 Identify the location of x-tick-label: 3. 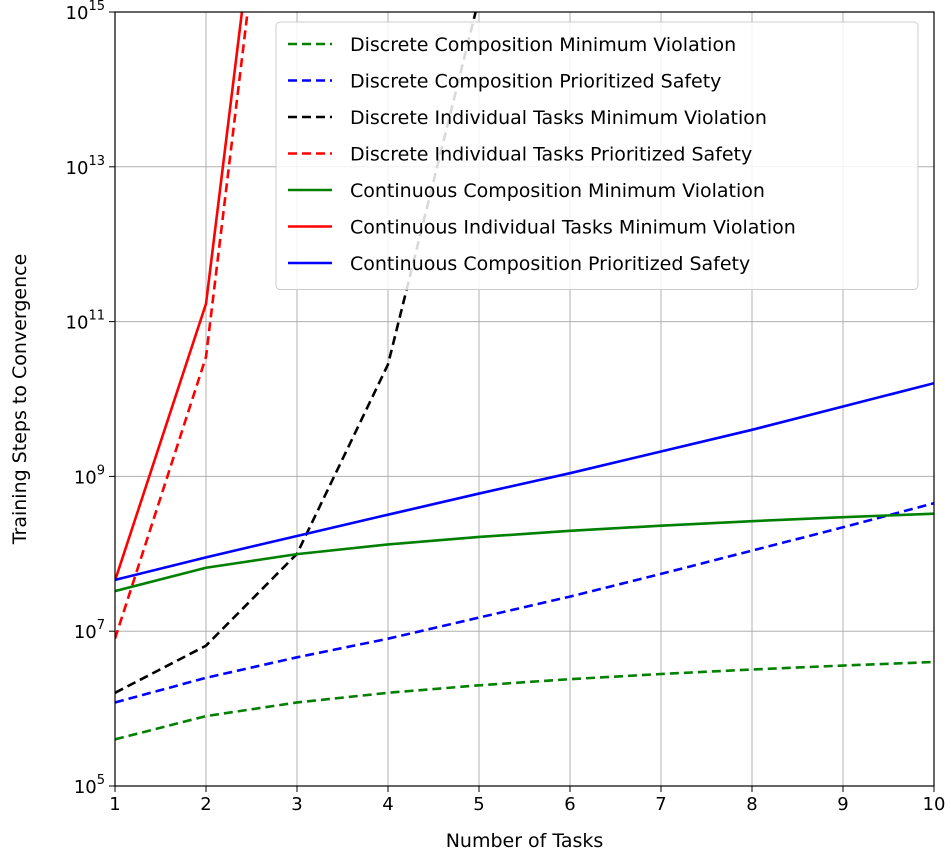
(296, 804).